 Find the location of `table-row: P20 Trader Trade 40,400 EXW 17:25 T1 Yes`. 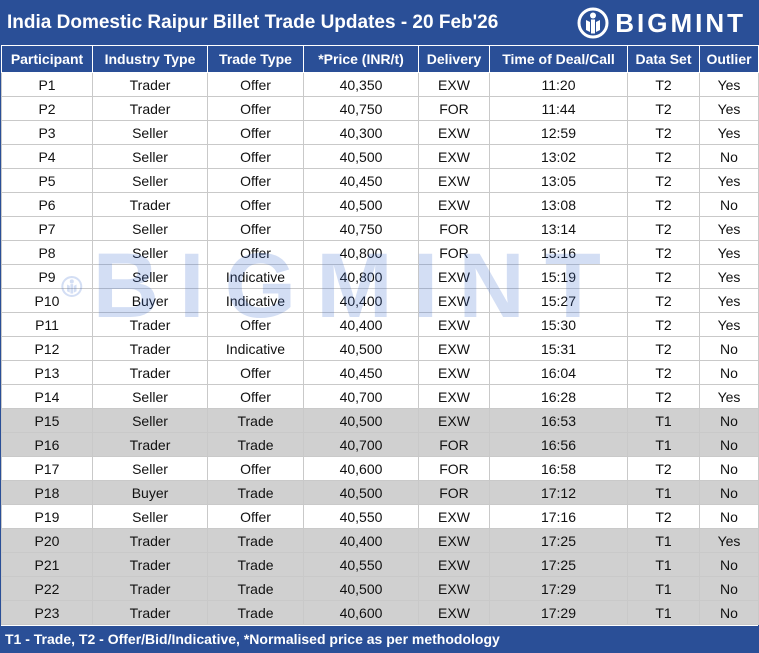

table-row: P20 Trader Trade 40,400 EXW 17:25 T1 Yes is located at coordinates (380, 540).